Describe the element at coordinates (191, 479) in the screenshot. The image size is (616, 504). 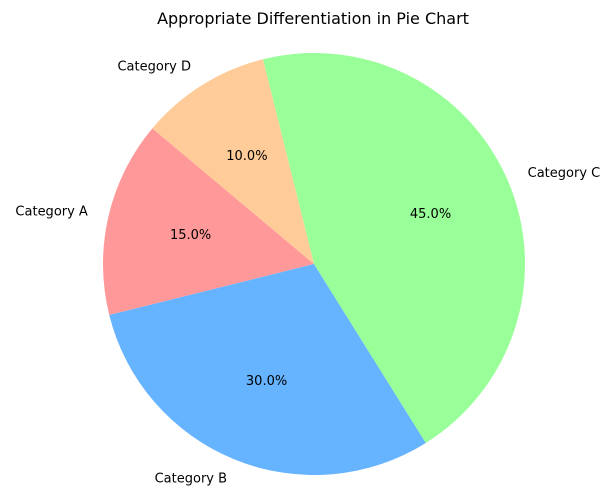
I see `pie-category-label: Category B` at that location.